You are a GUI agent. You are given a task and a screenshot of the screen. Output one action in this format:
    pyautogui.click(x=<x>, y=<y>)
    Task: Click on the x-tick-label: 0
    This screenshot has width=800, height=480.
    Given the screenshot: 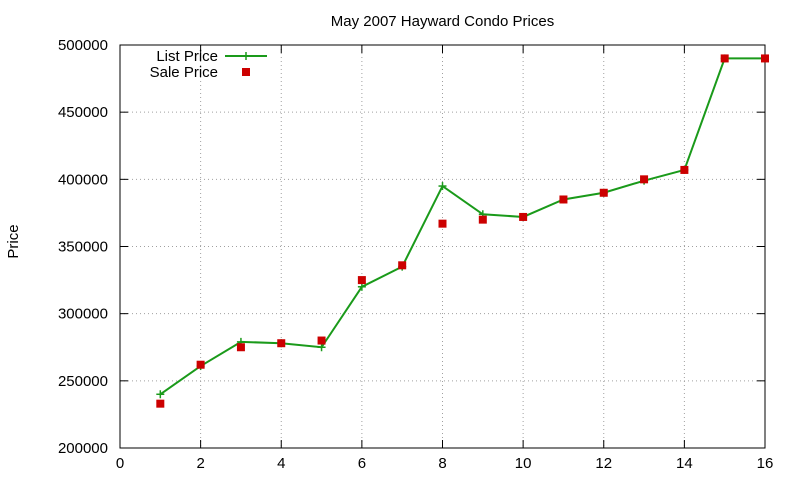 What is the action you would take?
    pyautogui.click(x=120, y=463)
    